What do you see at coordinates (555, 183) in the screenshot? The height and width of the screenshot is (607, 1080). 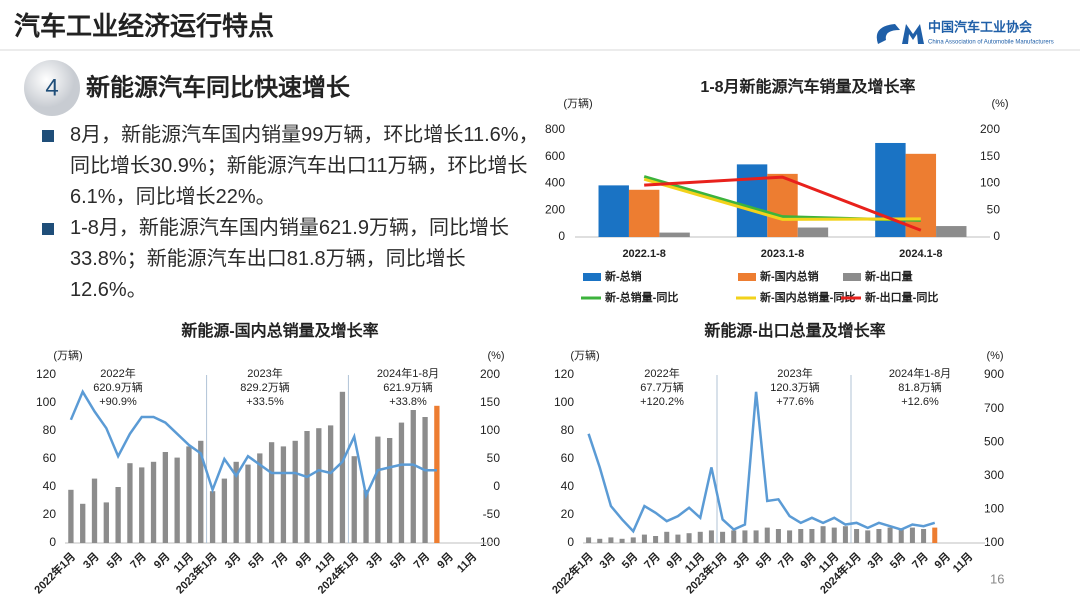 I see `y-tick-label: 400` at bounding box center [555, 183].